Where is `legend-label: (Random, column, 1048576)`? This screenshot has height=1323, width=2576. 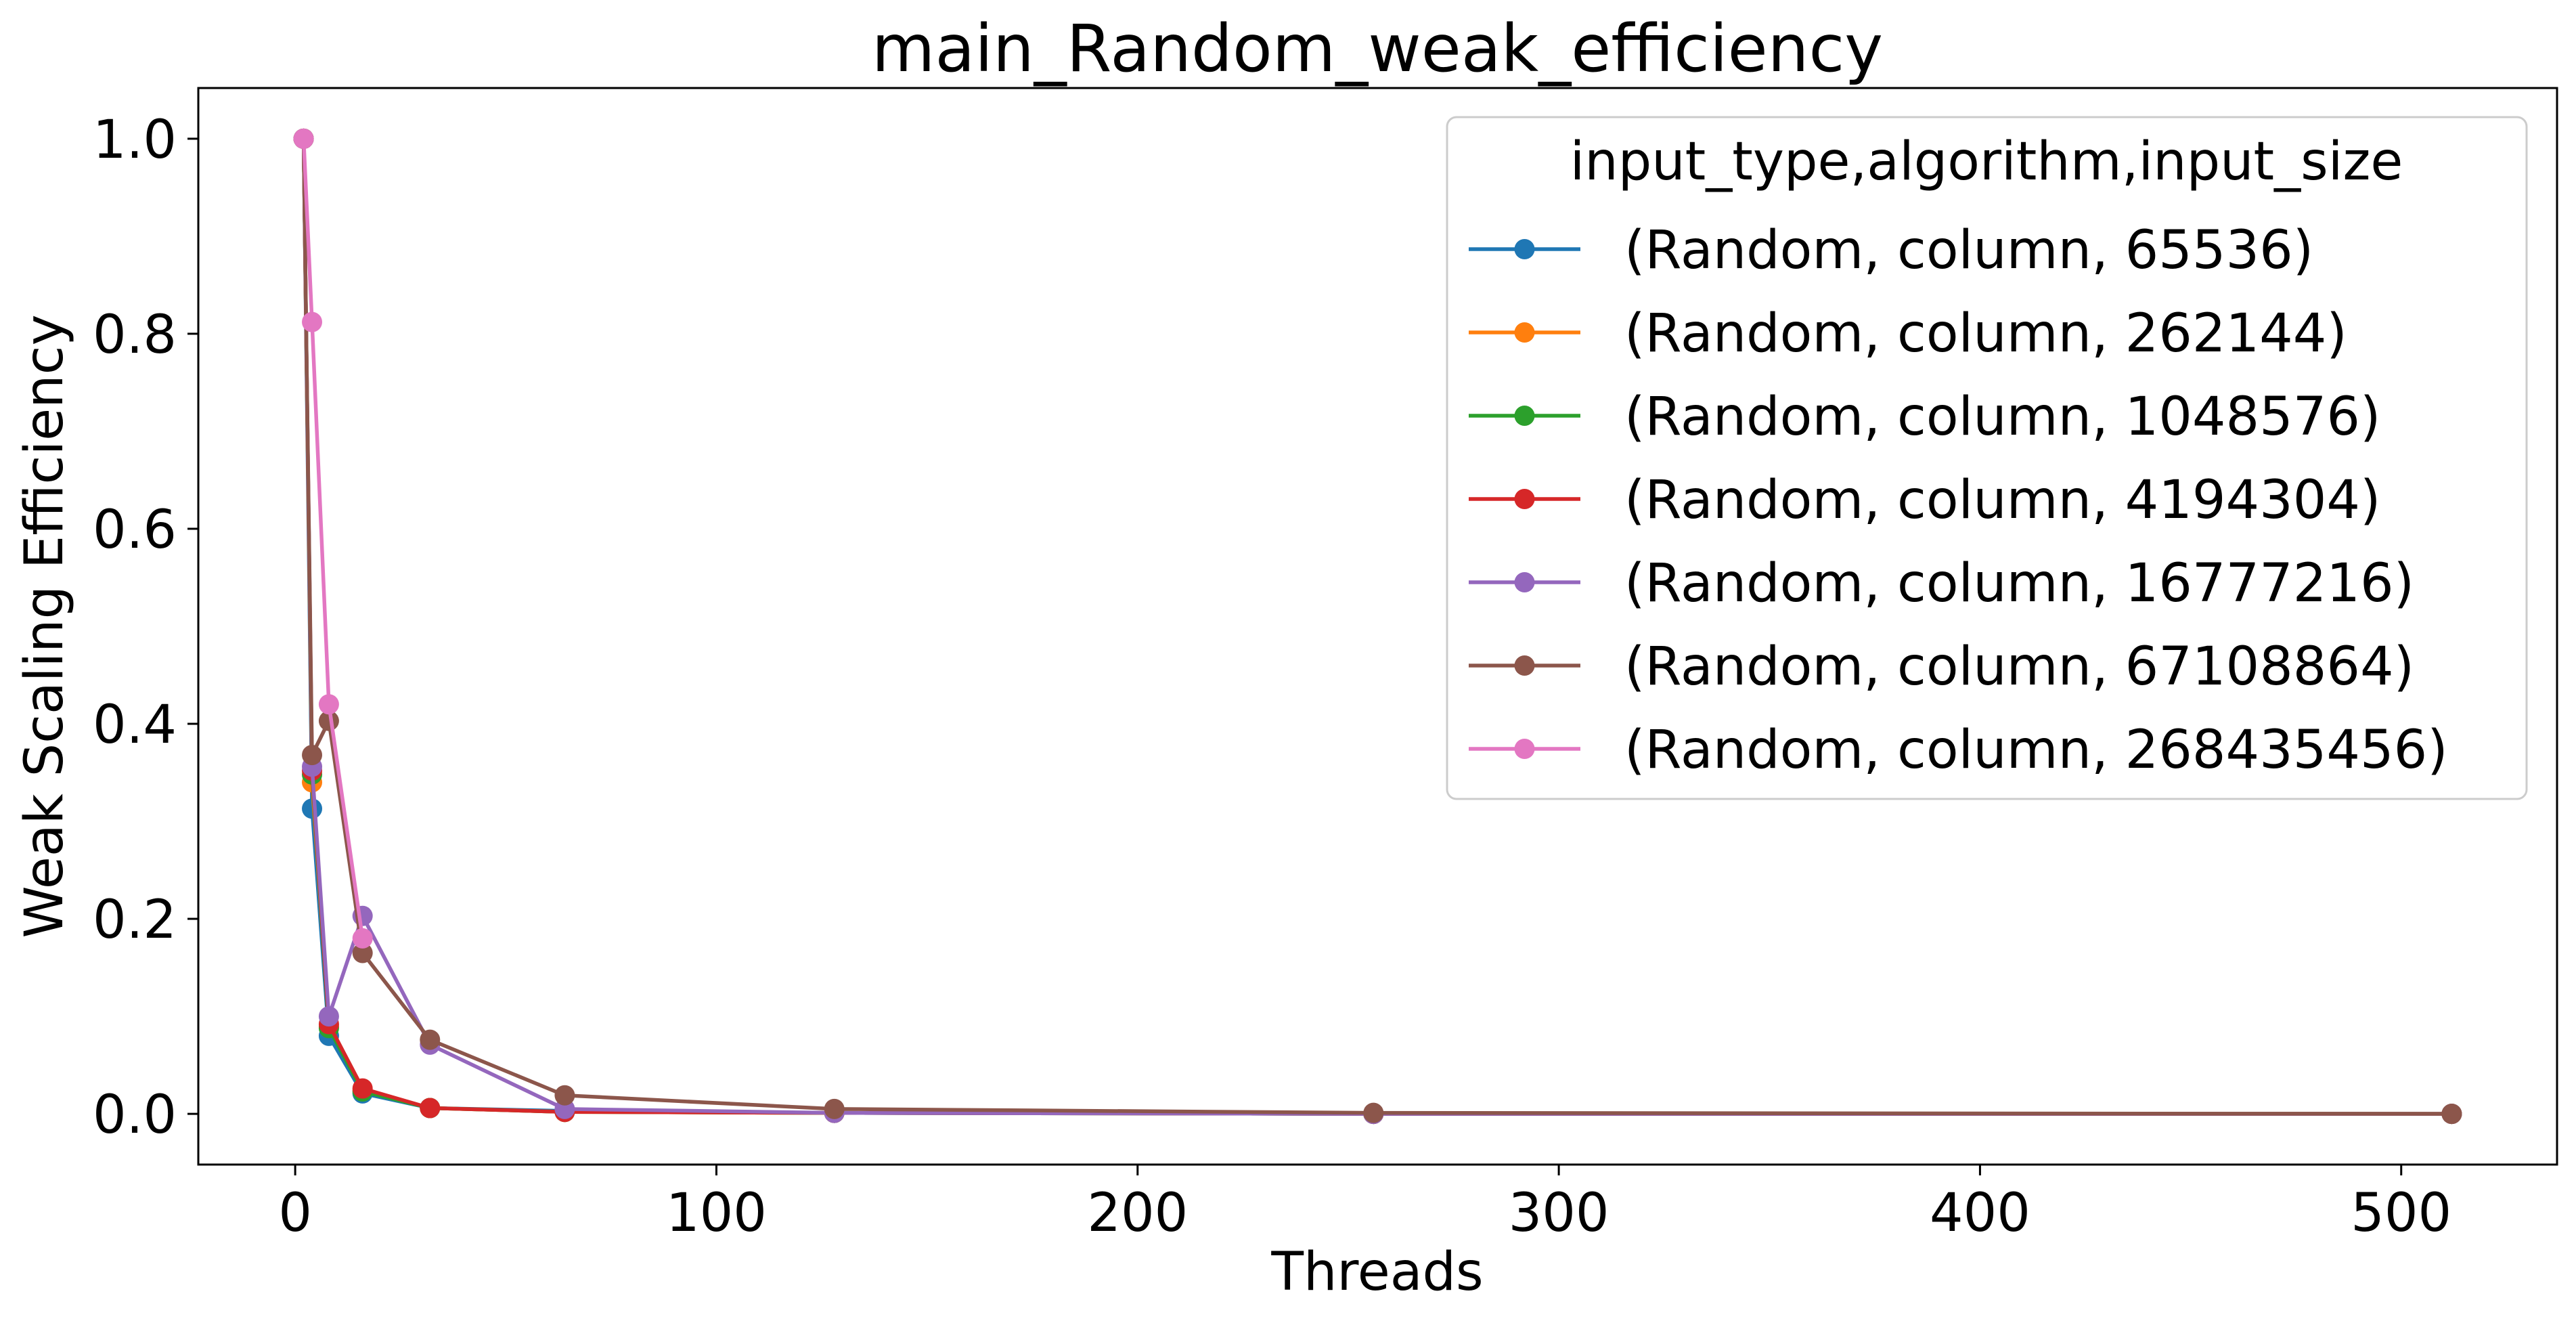 legend-label: (Random, column, 1048576) is located at coordinates (2002, 418).